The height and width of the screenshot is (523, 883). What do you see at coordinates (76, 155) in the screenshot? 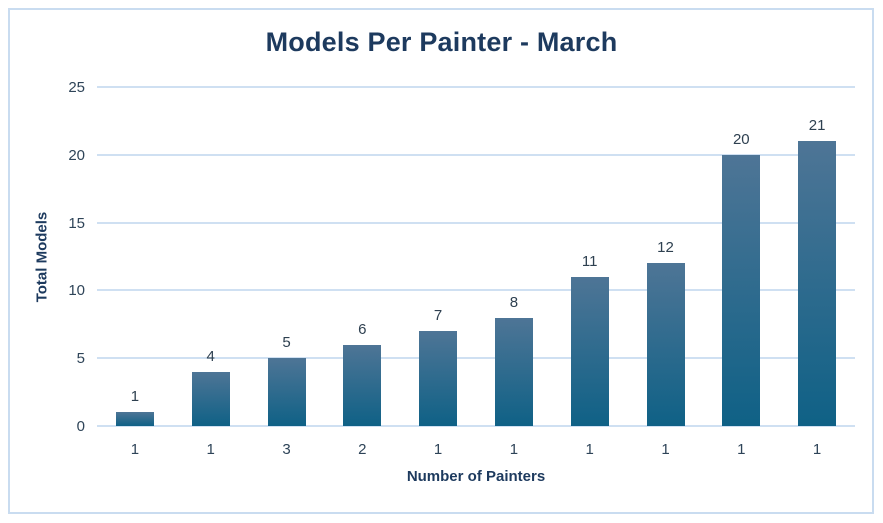
I see `y-axis-tick-label: 20` at bounding box center [76, 155].